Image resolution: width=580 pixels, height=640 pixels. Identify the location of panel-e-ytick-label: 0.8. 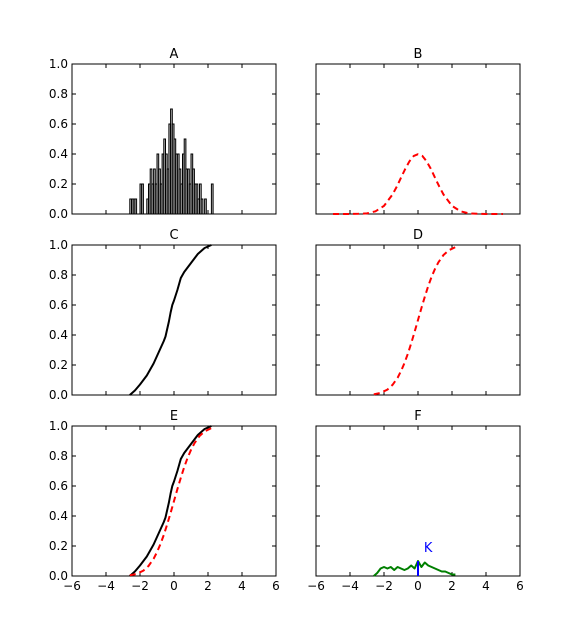
(58, 456).